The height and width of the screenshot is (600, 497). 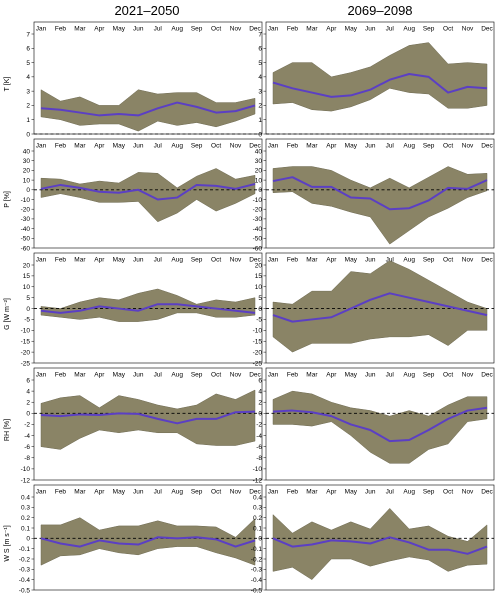 What do you see at coordinates (25, 590) in the screenshot?
I see `y-tick-label: -0.5` at bounding box center [25, 590].